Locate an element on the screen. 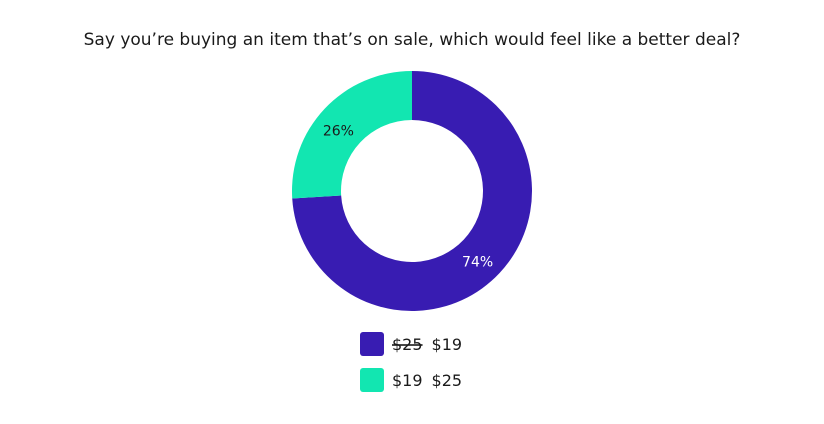 This screenshot has width=824, height=424. value-label: 74% is located at coordinates (477, 262).